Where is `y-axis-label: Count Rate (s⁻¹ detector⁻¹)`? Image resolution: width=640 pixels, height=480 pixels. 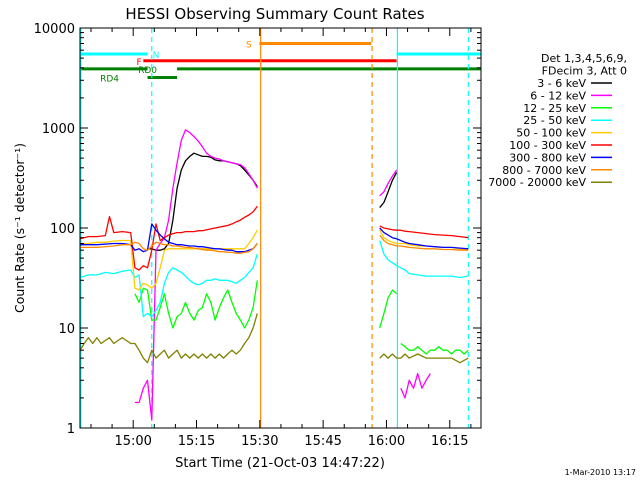 y-axis-label: Count Rate (s⁻¹ detector⁻¹) is located at coordinates (19, 228).